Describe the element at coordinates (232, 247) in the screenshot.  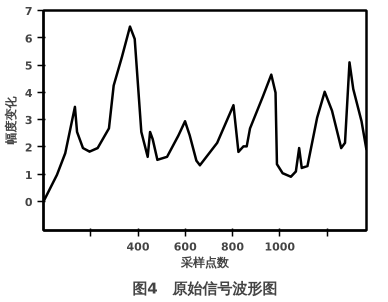
I see `x-tick-label: 800` at that location.